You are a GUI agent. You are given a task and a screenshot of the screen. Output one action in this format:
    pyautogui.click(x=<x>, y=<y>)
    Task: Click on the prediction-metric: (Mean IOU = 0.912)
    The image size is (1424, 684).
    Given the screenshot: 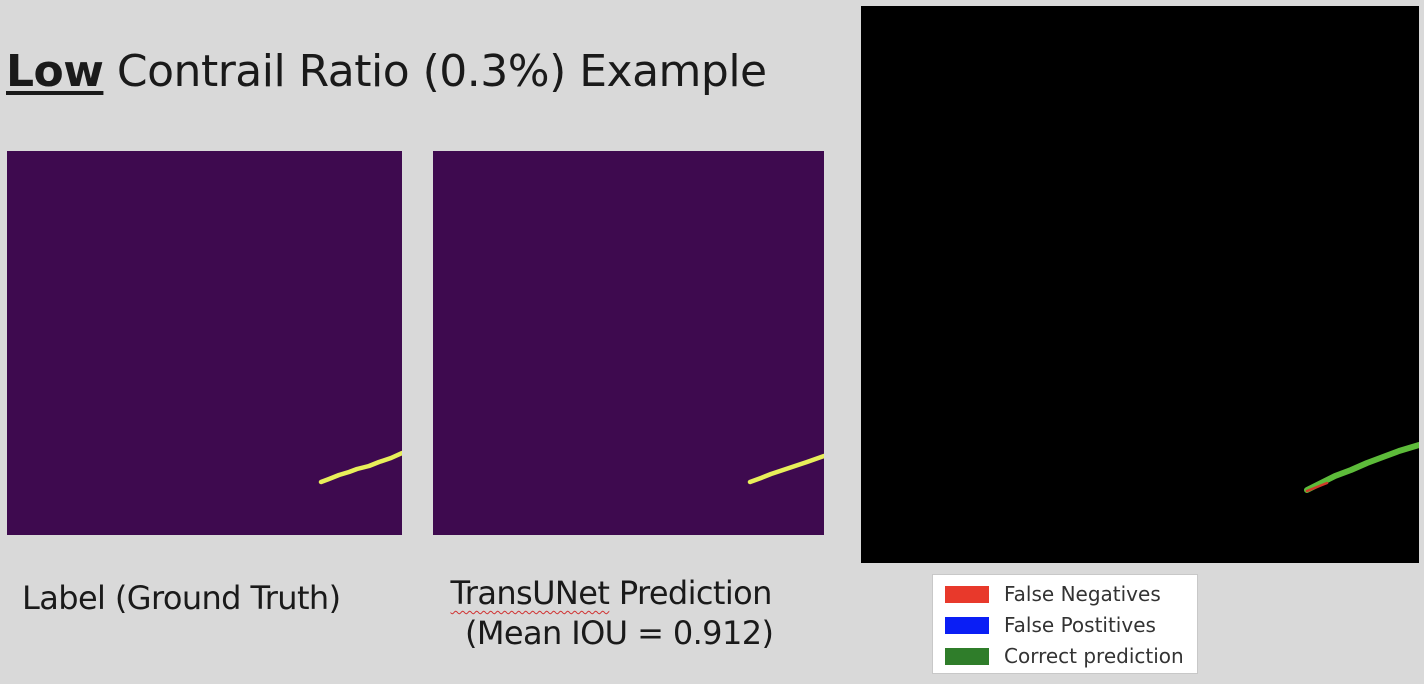 What is the action you would take?
    pyautogui.click(x=619, y=633)
    